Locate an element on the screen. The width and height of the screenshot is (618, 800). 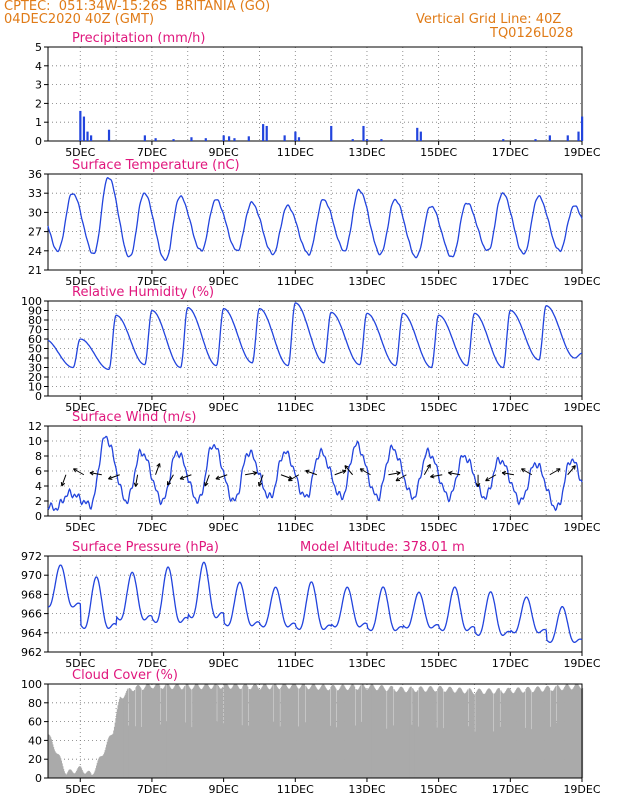
y-tick-label: 20 is located at coordinates (35, 759).